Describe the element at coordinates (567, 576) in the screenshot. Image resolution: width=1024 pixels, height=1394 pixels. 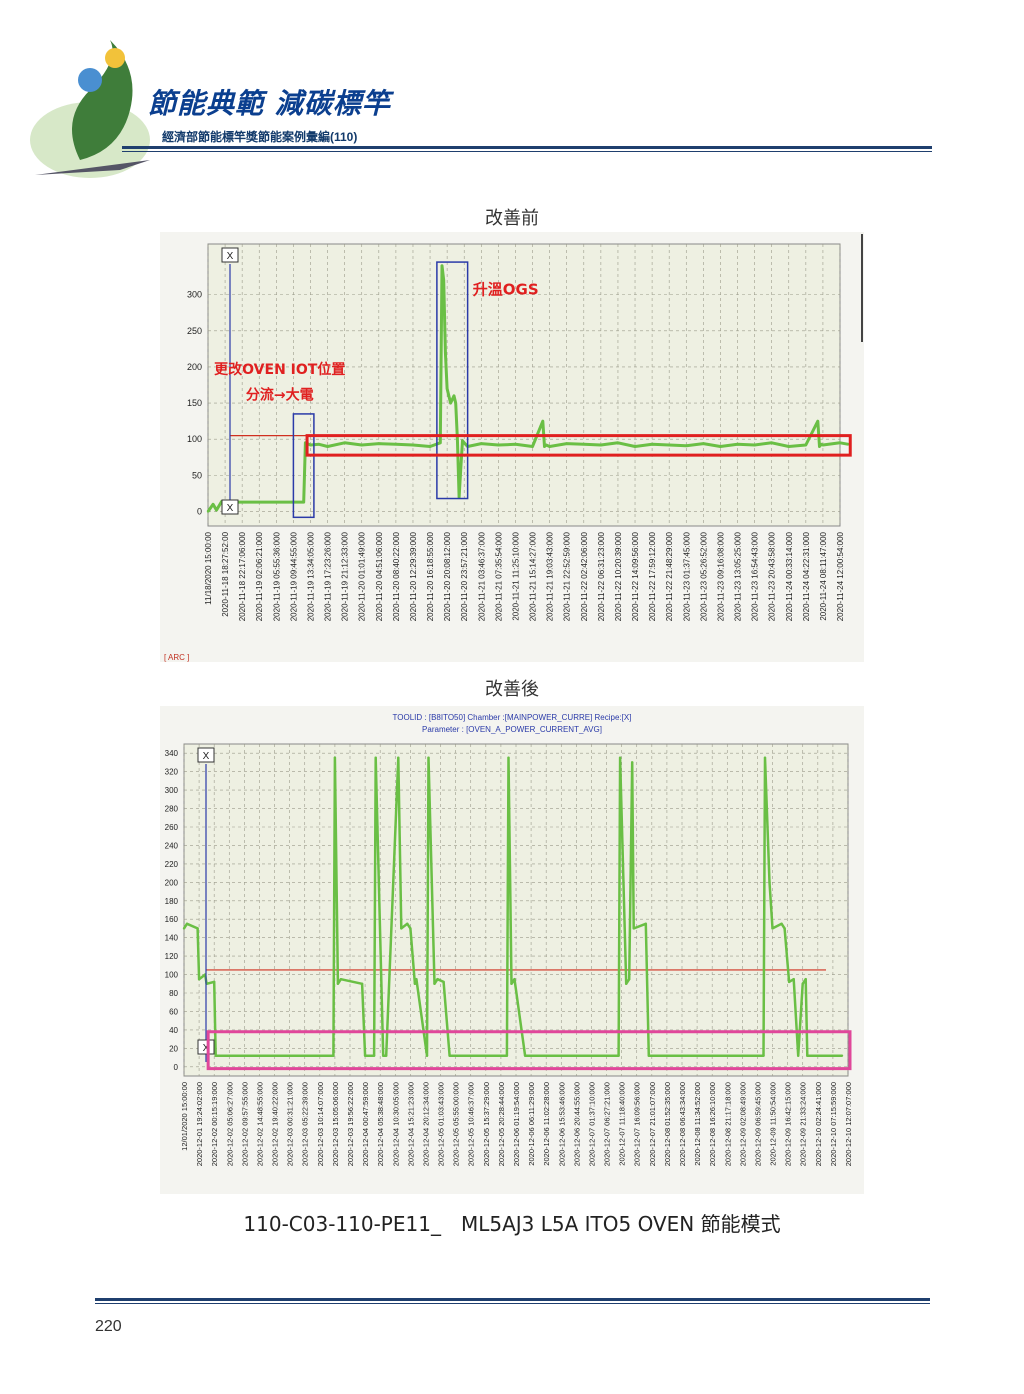
I see `x-tick-label: 2020-11-21 22:52:59:000` at that location.